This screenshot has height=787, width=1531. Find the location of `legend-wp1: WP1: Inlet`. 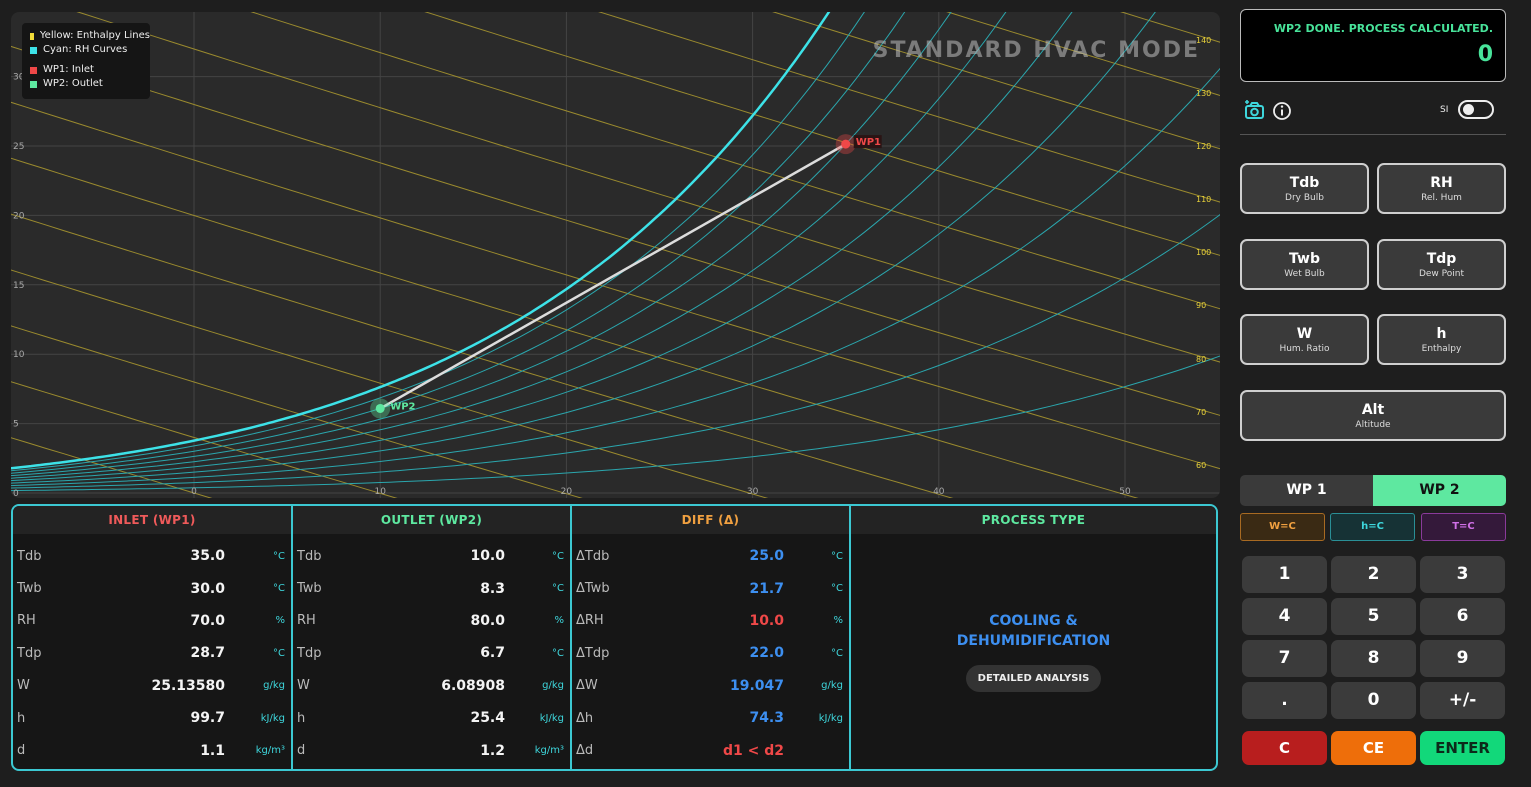

legend-wp1: WP1: Inlet is located at coordinates (68, 69).